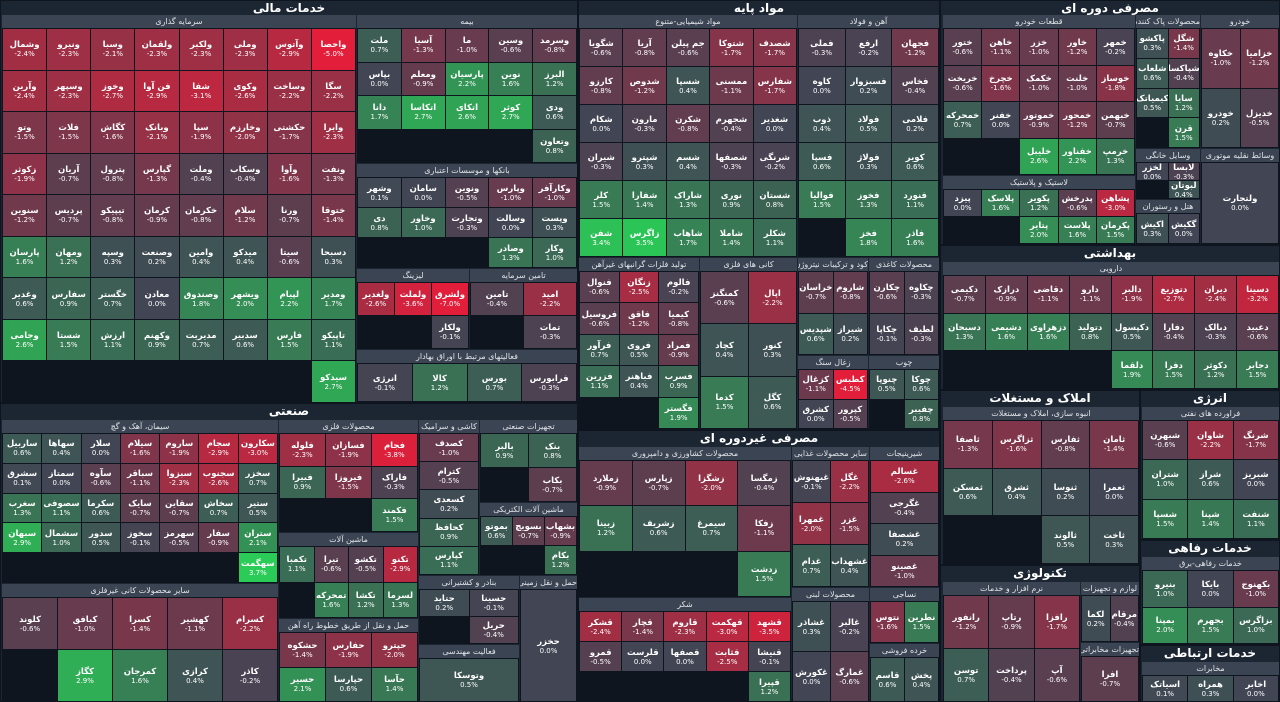 Image resolution: width=1280 pixels, height=702 pixels. Describe the element at coordinates (1039, 79) in the screenshot. I see `stock-symbol: خکمک` at that location.